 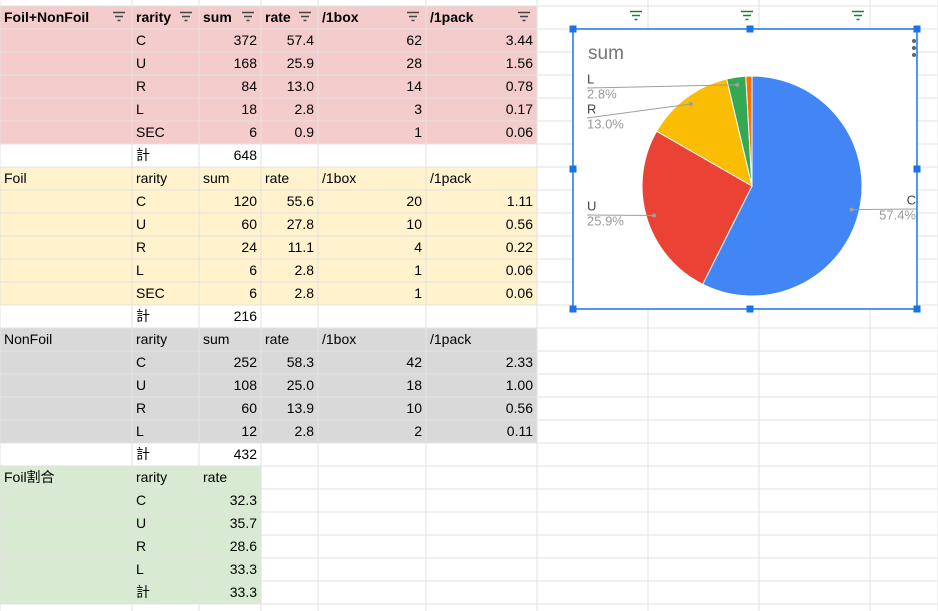 I want to click on cell-text: 1.56, so click(x=519, y=63).